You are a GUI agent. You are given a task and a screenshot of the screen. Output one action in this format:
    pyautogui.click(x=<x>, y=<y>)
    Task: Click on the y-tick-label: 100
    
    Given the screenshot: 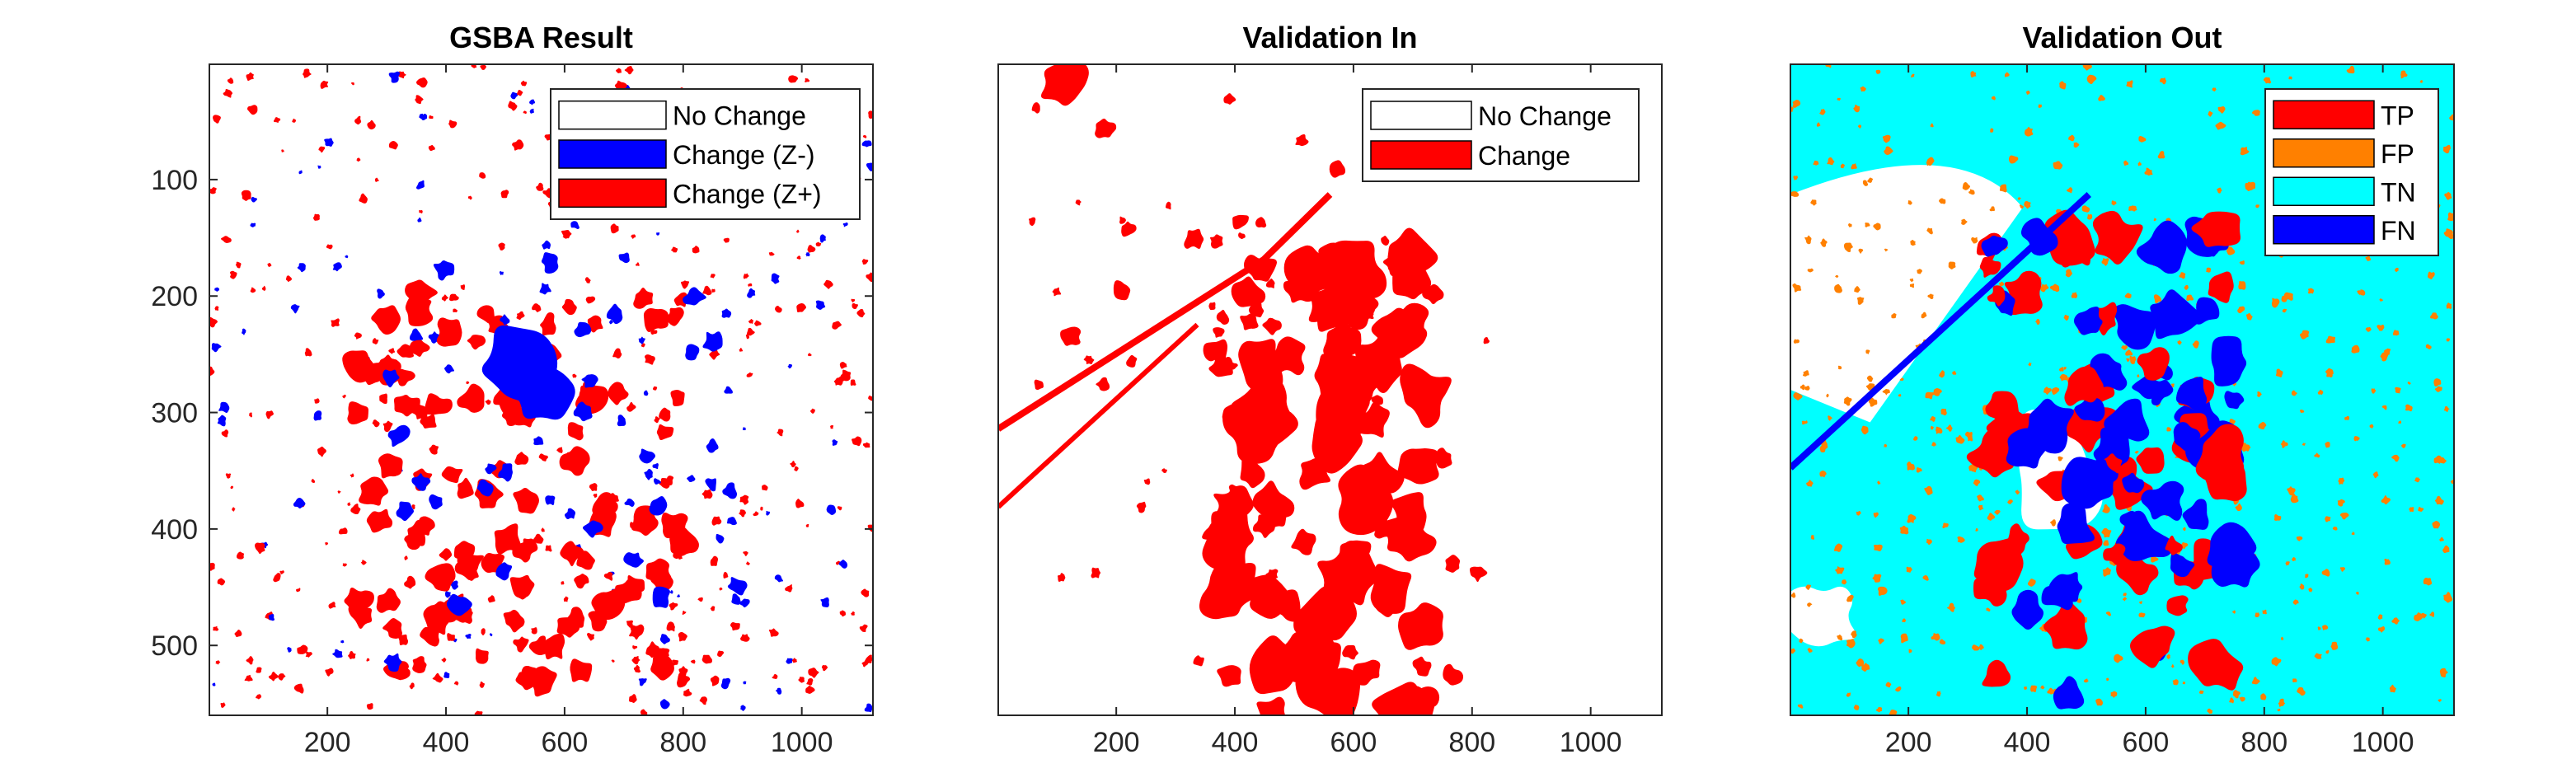 What is the action you would take?
    pyautogui.click(x=175, y=180)
    